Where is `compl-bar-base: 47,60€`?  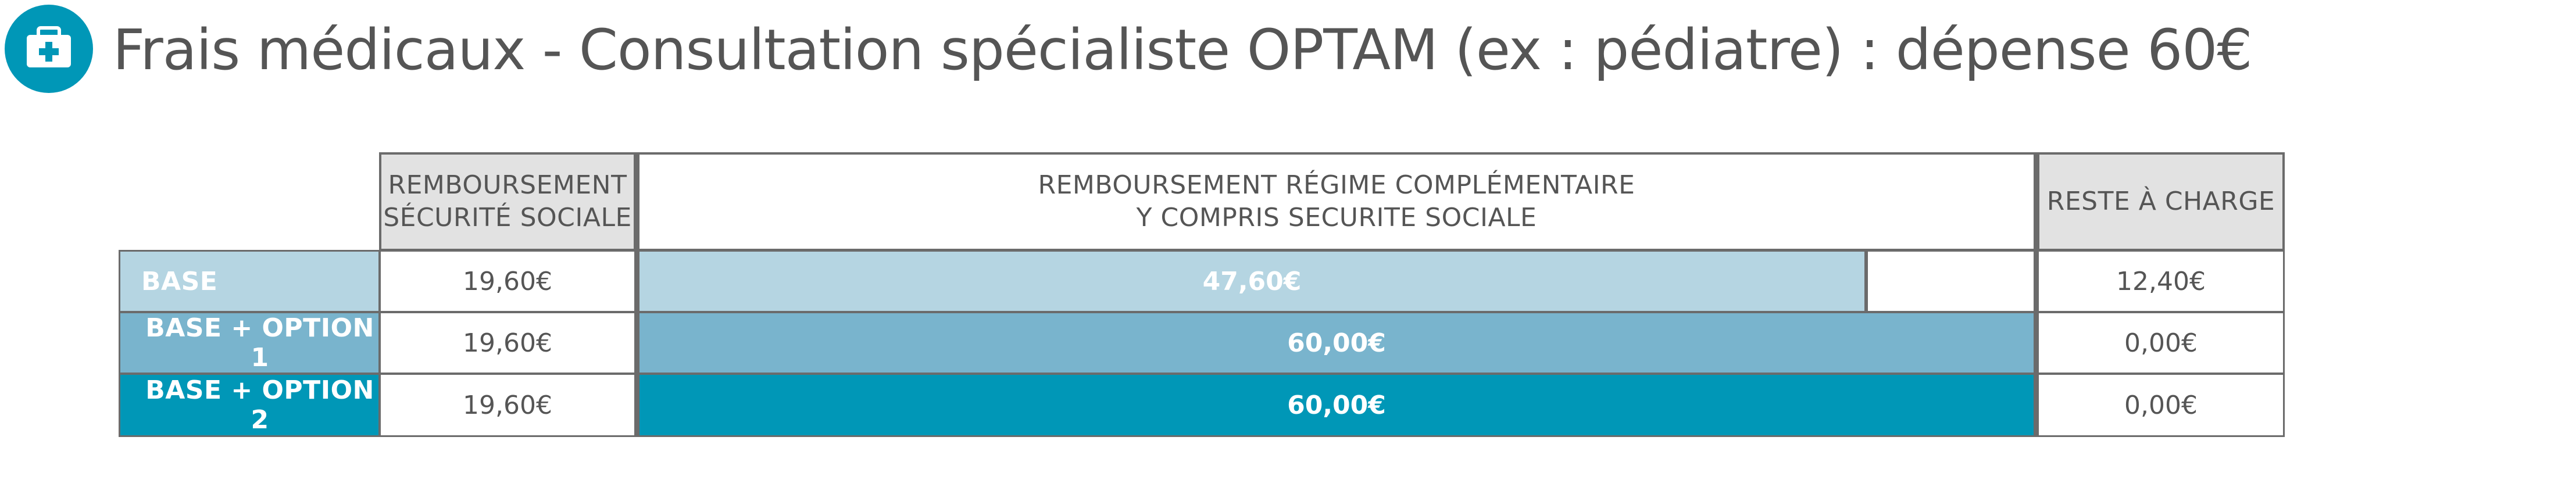 compl-bar-base: 47,60€ is located at coordinates (1251, 281).